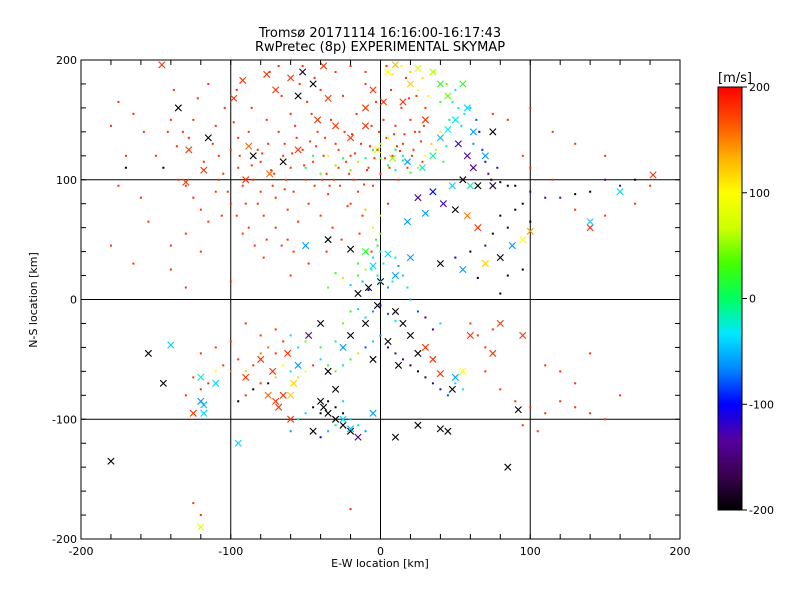  What do you see at coordinates (380, 47) in the screenshot?
I see `chart-subtitle: RwPretec (8p) EXPERIMENTAL SKYMAP` at bounding box center [380, 47].